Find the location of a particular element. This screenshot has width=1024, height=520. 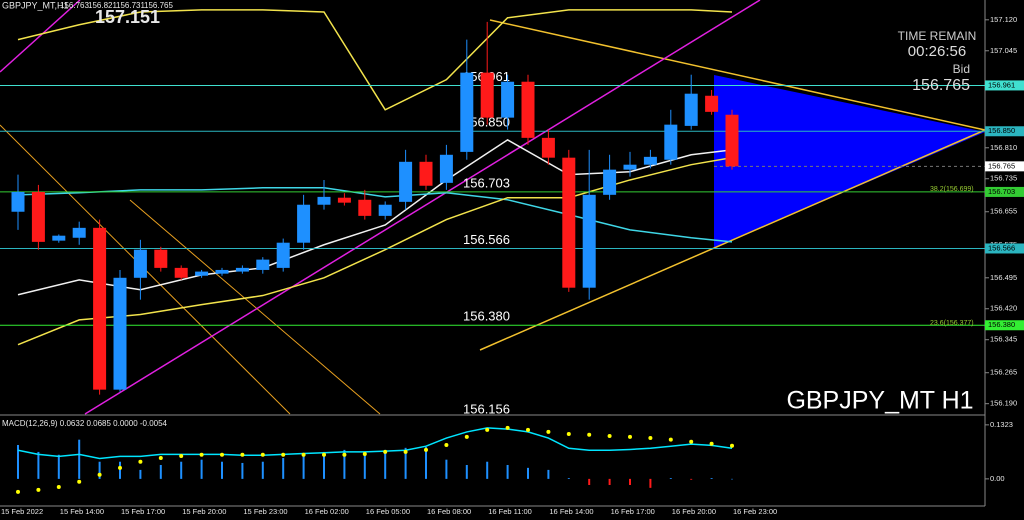

y-tick-label: 156.735 is located at coordinates (1003, 178).